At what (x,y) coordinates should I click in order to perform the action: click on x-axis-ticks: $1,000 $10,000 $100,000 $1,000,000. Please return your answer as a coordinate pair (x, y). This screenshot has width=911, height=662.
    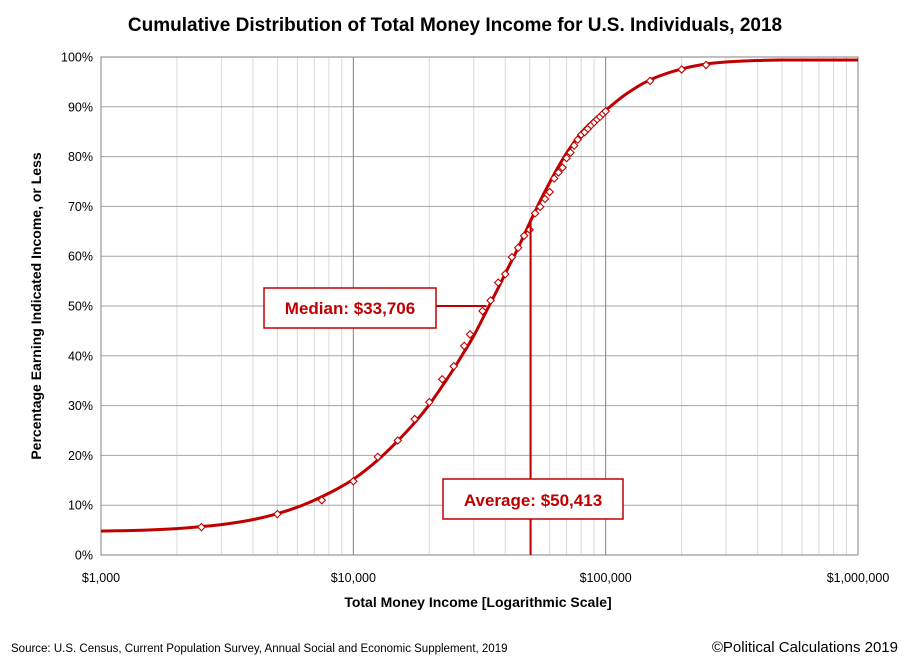
    Looking at the image, I should click on (485, 578).